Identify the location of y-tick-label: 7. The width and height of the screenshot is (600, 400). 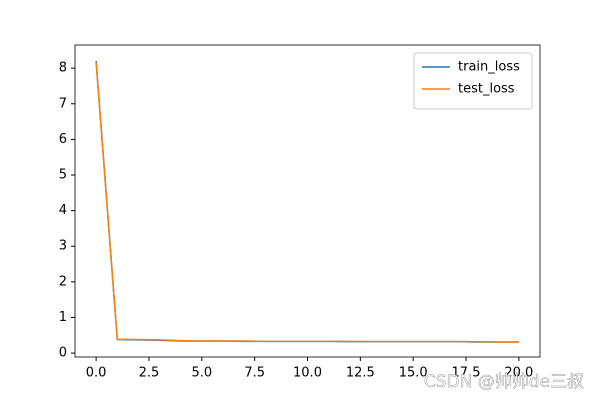
(63, 103).